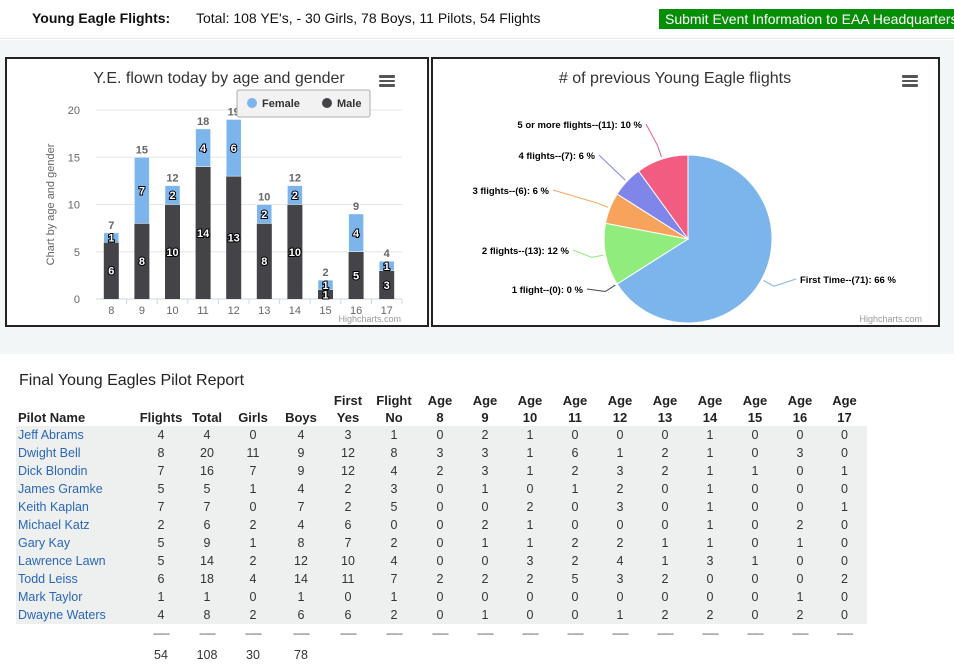  I want to click on bar-chart-legend: Female Male, so click(303, 103).